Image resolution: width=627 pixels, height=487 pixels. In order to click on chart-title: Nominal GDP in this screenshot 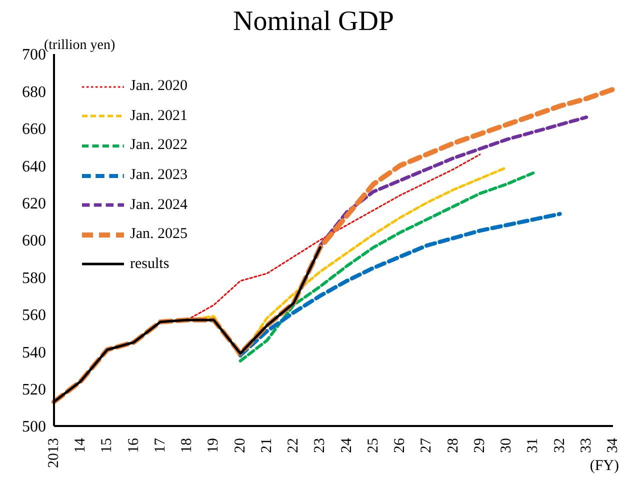, I will do `click(313, 22)`.